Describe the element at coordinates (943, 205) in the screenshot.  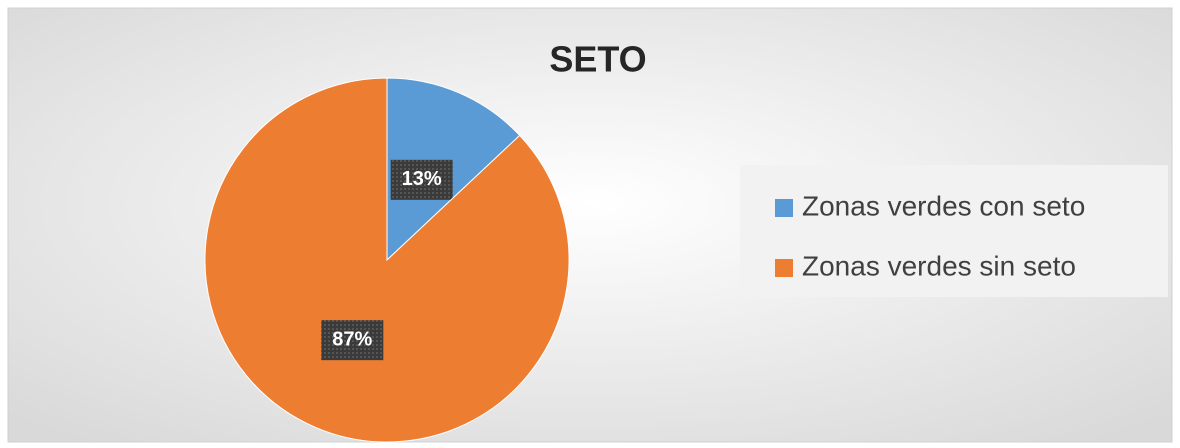
I see `legend-label: Zonas verdes con seto` at that location.